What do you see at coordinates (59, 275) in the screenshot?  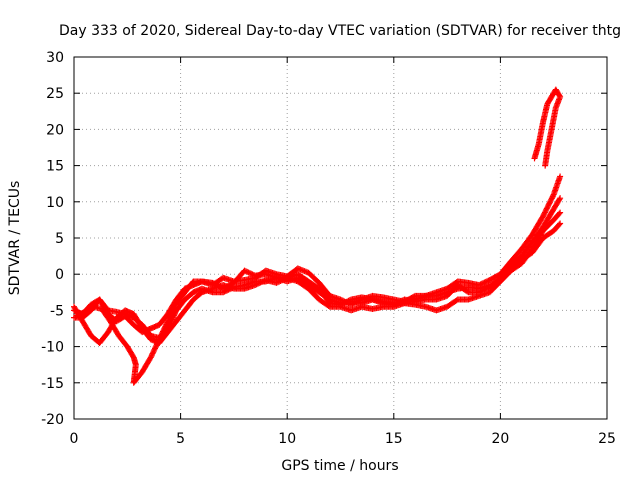 I see `y-tick-label: 0` at bounding box center [59, 275].